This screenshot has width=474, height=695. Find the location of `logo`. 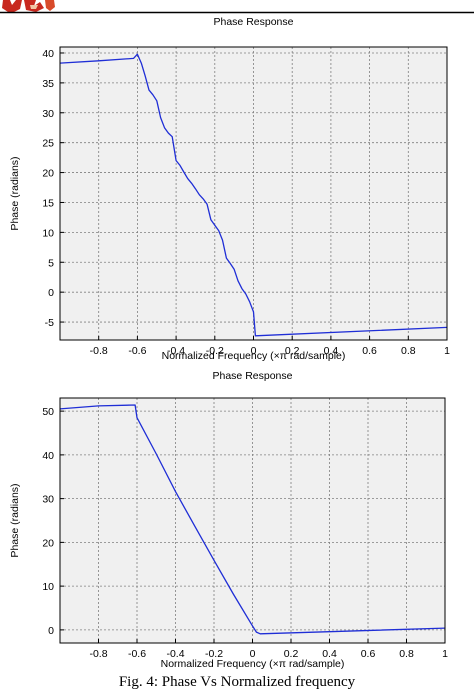

logo is located at coordinates (237, 7).